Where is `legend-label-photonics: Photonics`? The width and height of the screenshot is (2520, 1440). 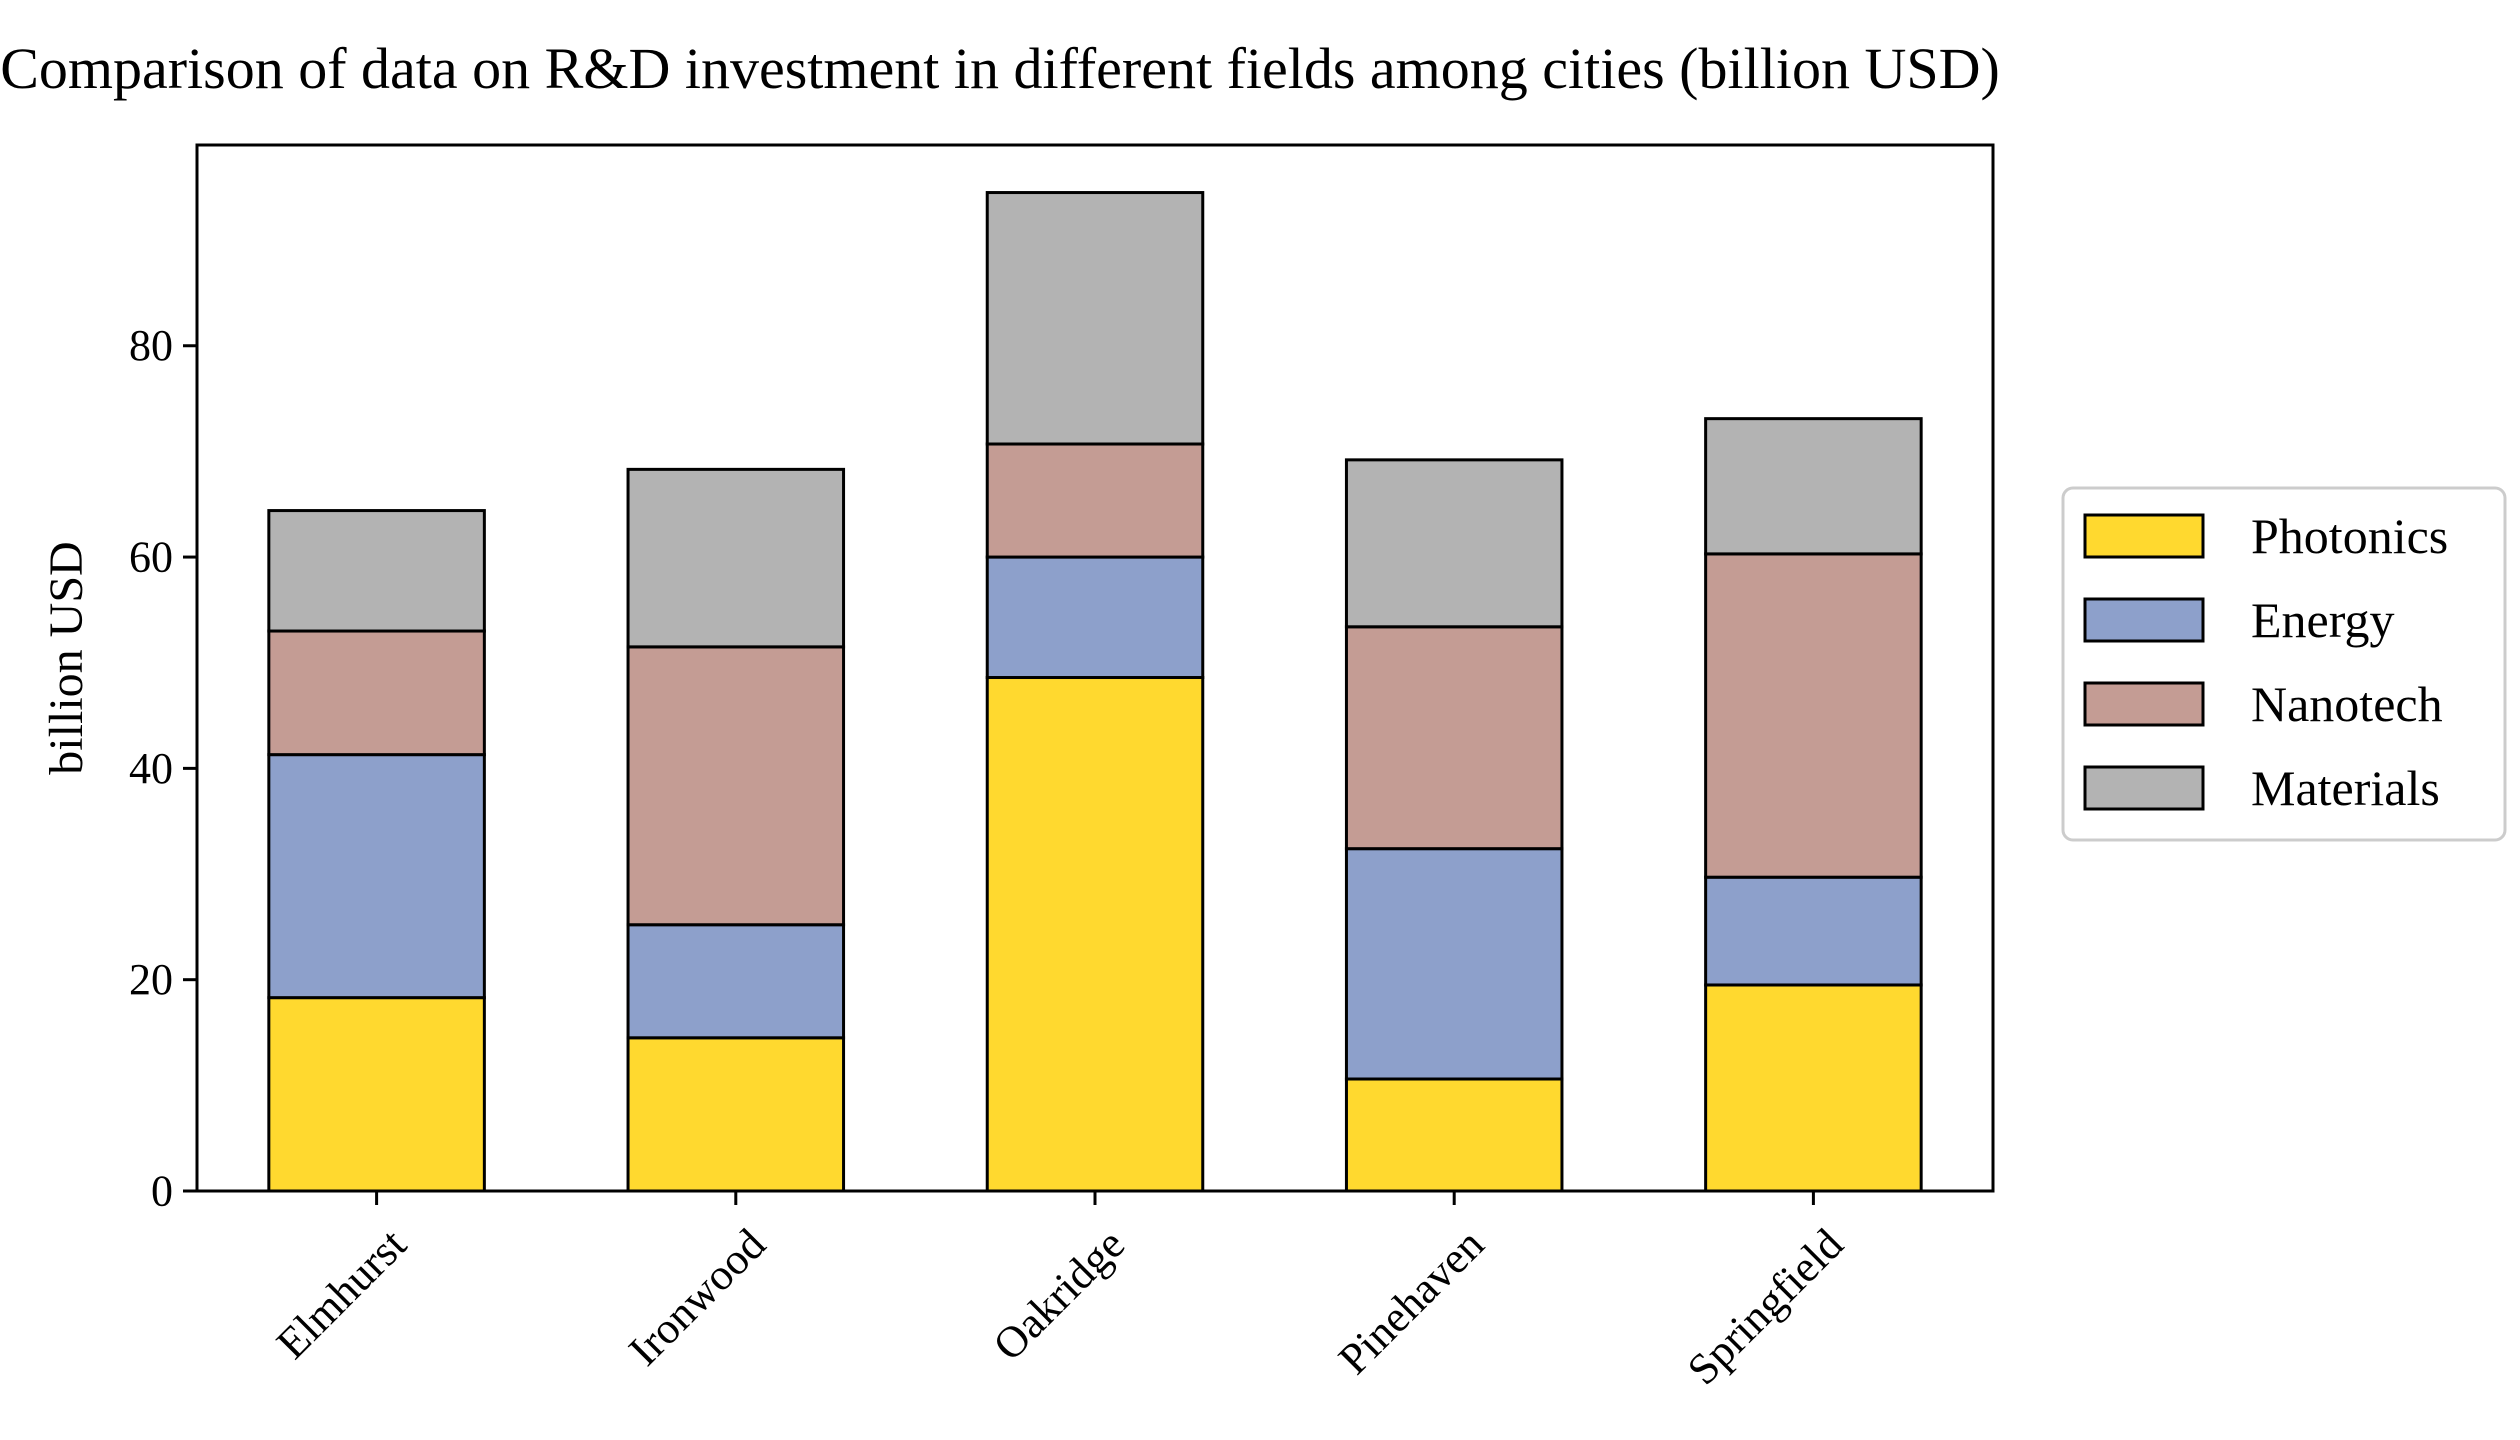
legend-label-photonics: Photonics is located at coordinates (2349, 536).